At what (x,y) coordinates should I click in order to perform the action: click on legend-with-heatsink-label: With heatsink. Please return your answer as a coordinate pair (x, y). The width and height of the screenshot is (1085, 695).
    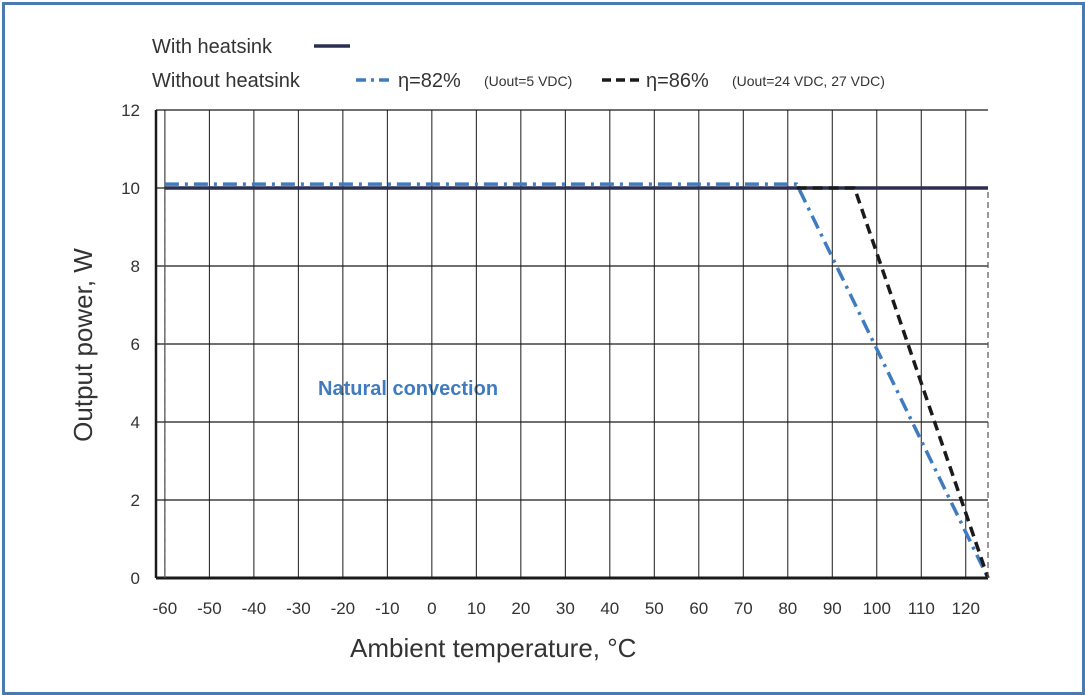
    Looking at the image, I should click on (212, 47).